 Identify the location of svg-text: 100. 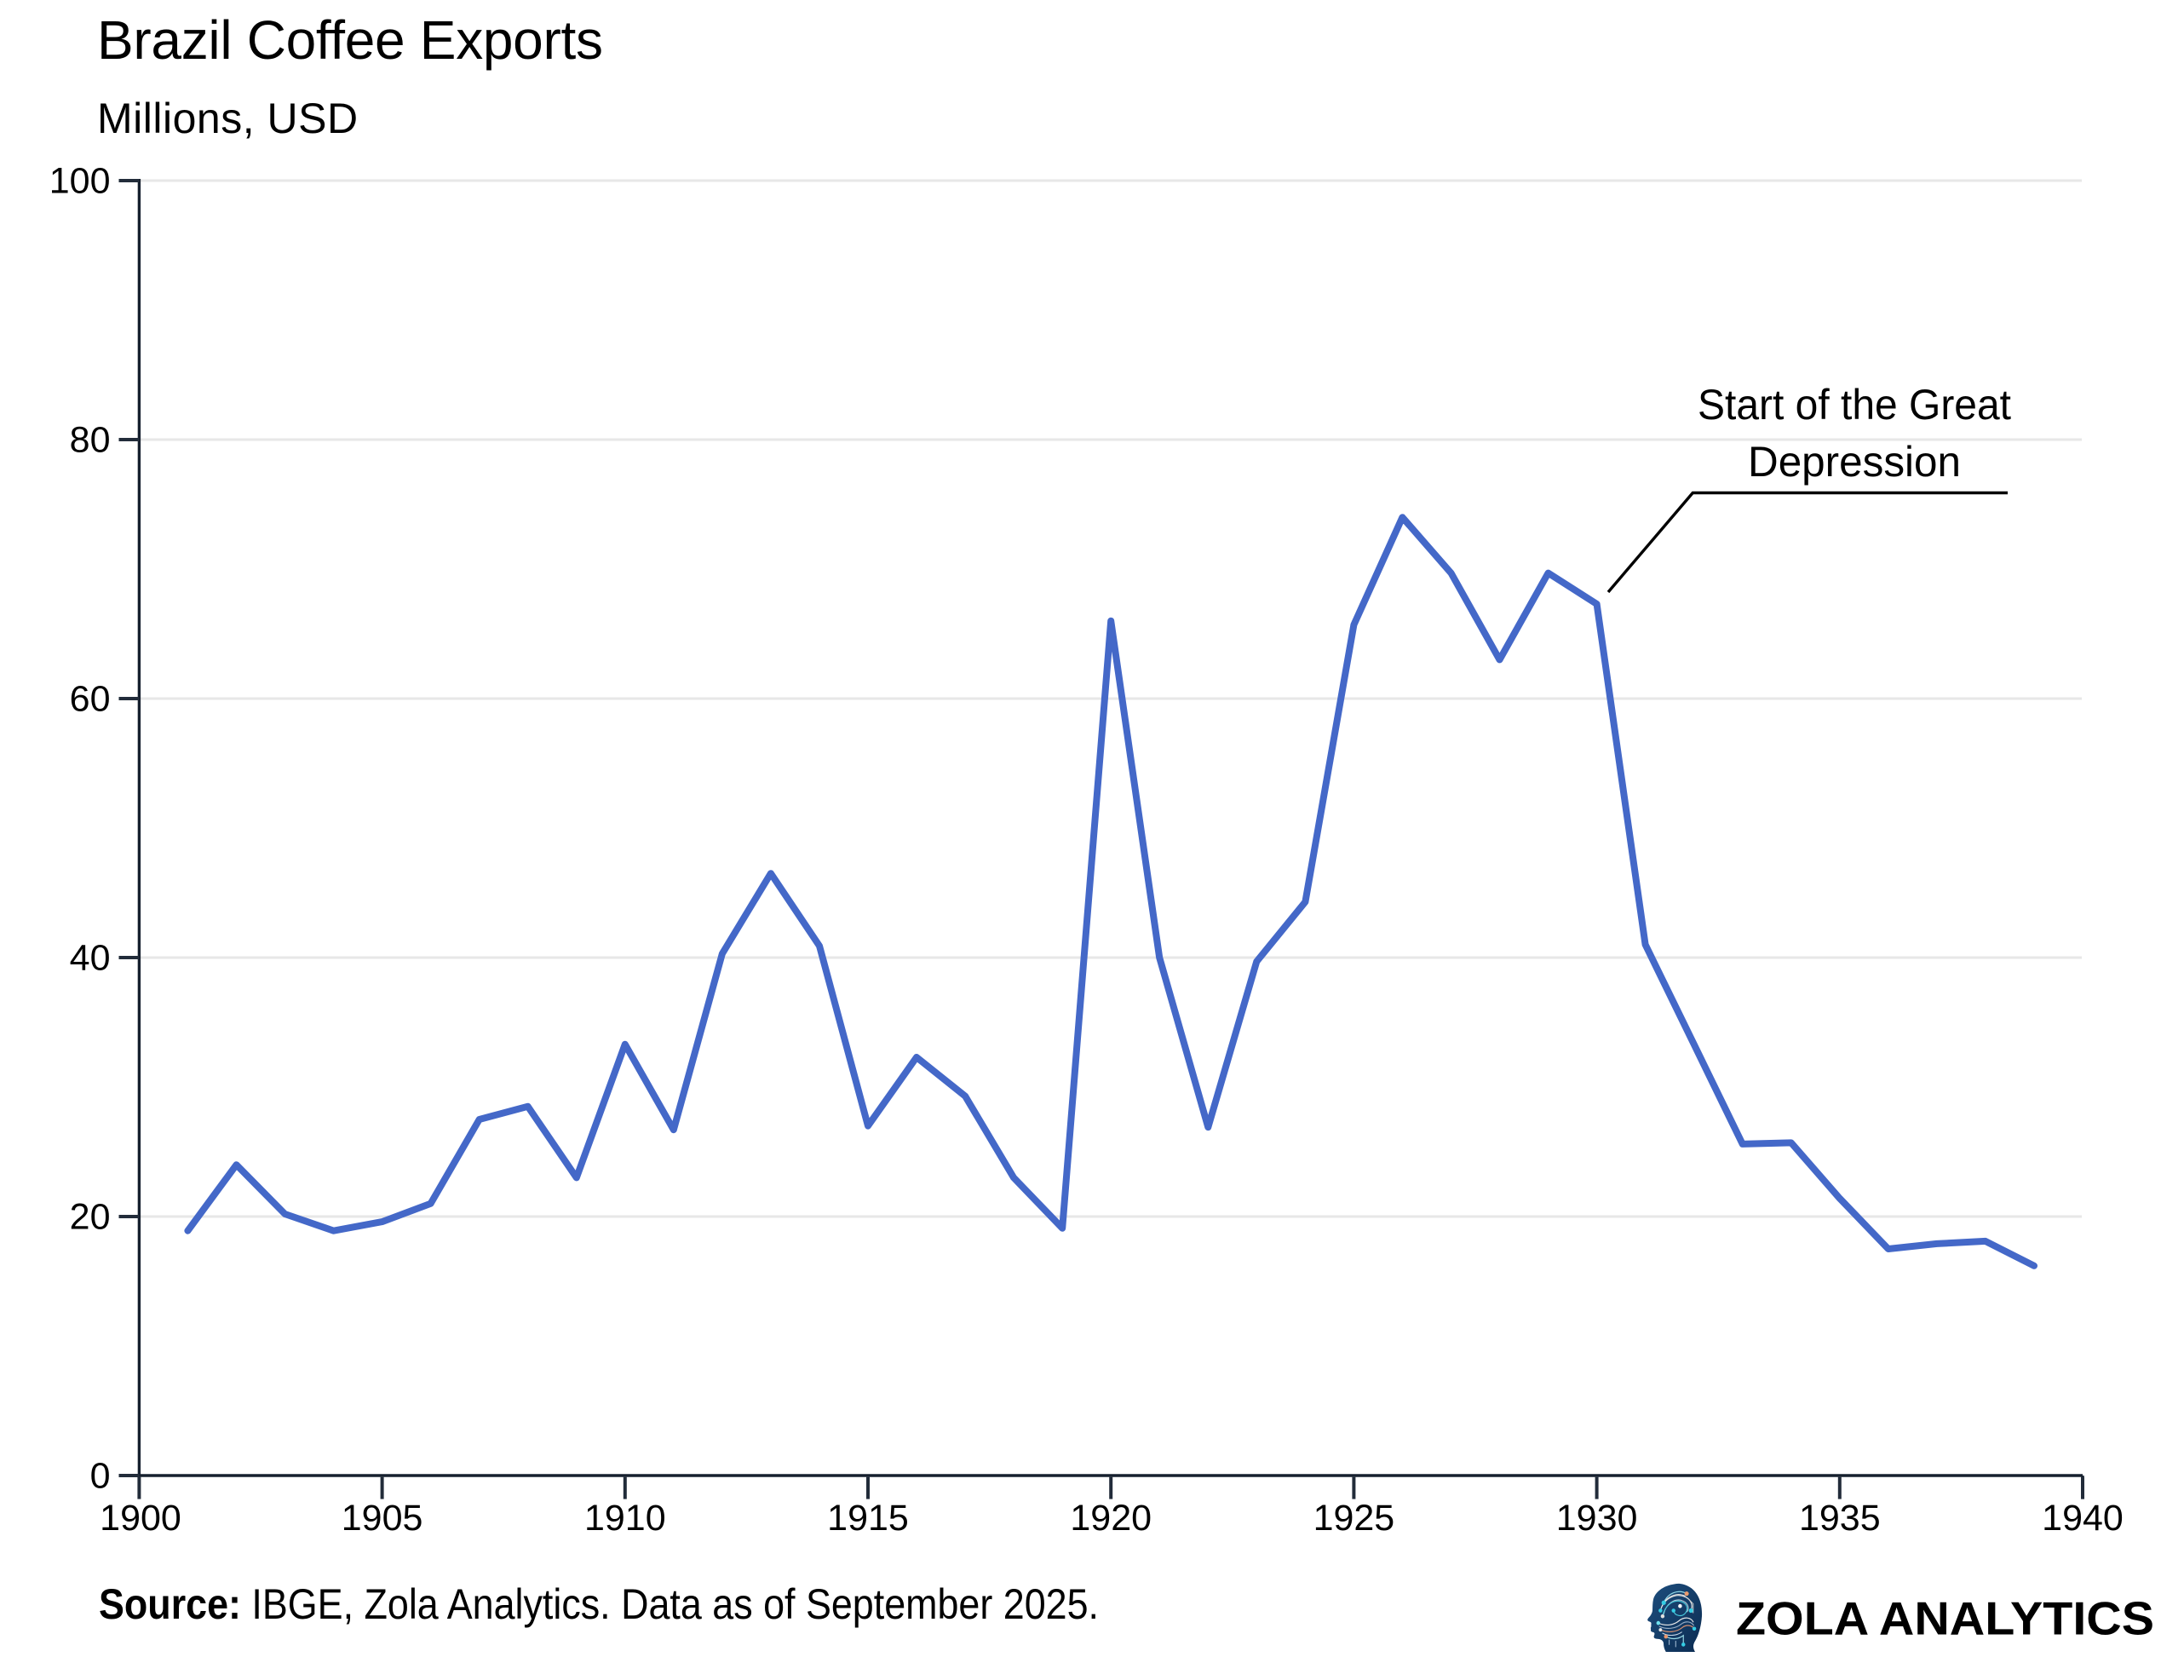
(80, 181).